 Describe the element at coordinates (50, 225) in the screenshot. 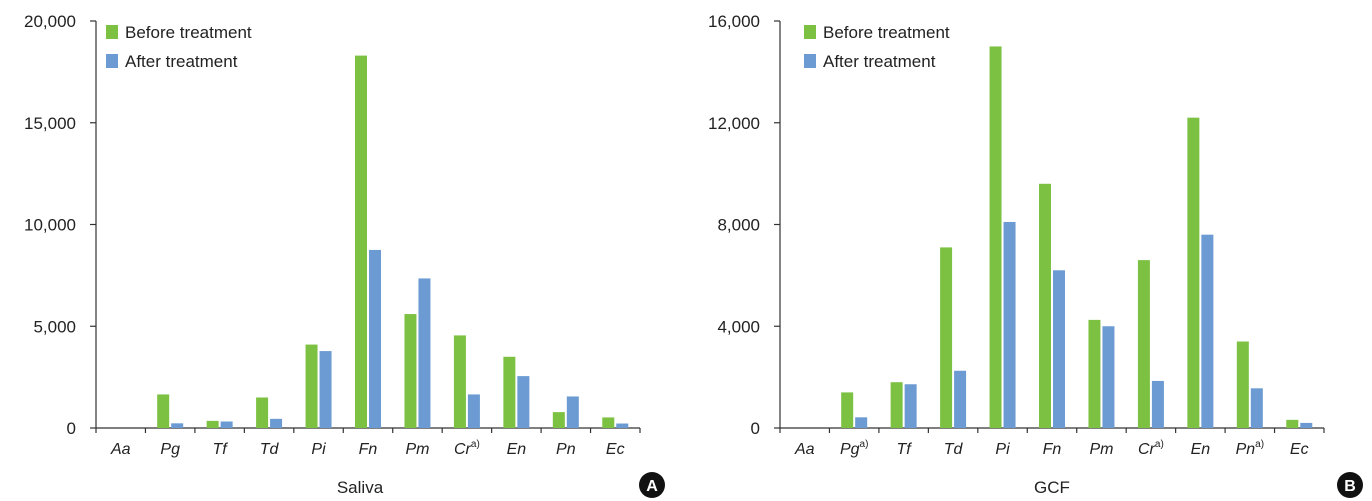

I see `y-tick-label: 10,000` at that location.